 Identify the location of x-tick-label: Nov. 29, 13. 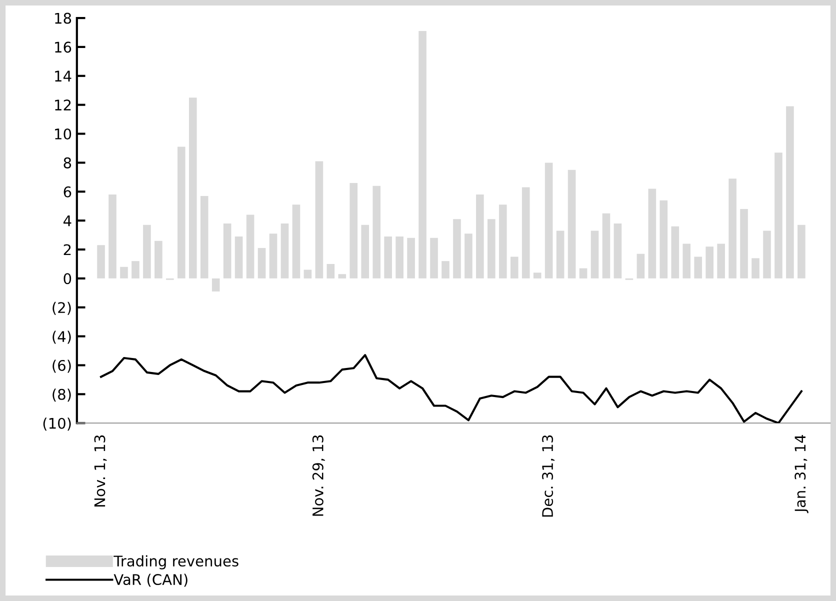
(318, 475).